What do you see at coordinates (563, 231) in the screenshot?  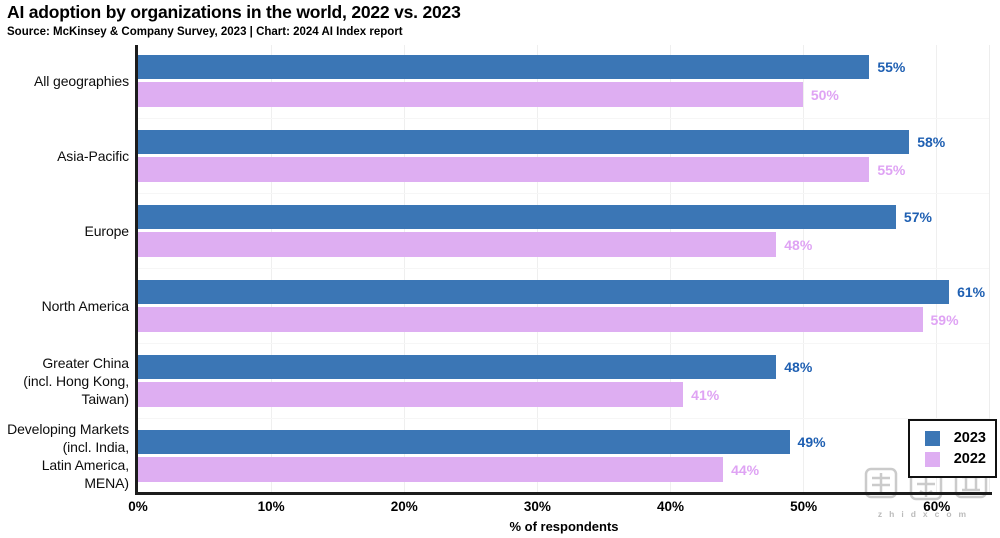 I see `bar-group-europe: 57% 48%` at bounding box center [563, 231].